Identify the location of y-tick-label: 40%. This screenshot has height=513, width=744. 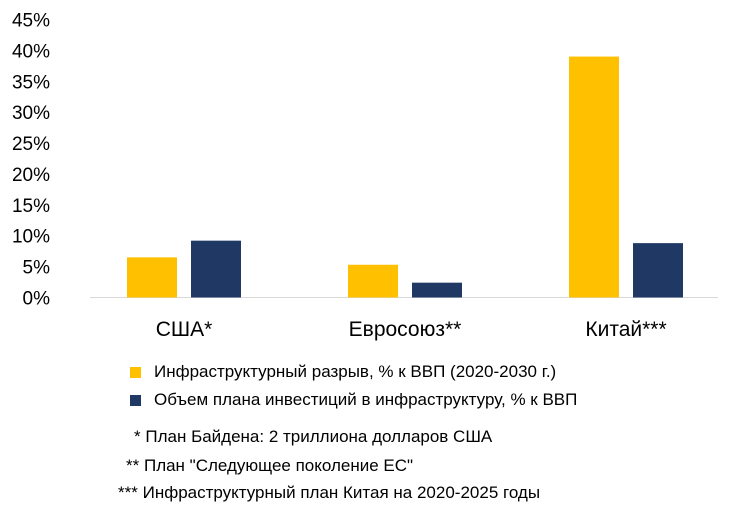
(31, 51).